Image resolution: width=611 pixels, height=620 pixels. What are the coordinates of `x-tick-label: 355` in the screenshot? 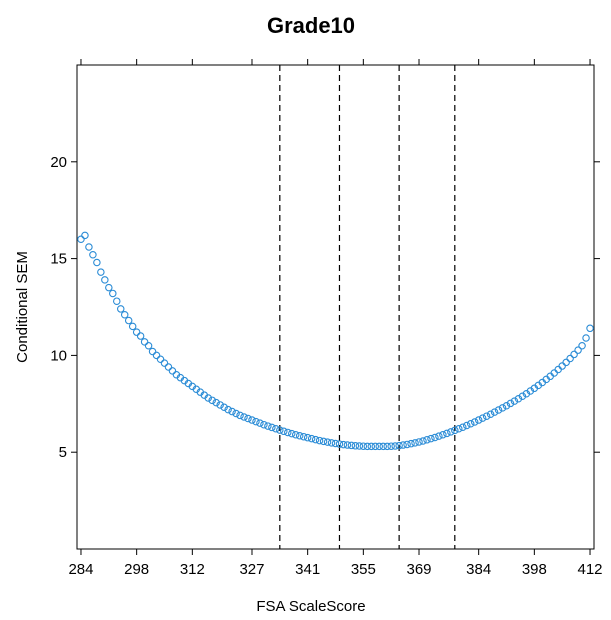 It's located at (363, 569).